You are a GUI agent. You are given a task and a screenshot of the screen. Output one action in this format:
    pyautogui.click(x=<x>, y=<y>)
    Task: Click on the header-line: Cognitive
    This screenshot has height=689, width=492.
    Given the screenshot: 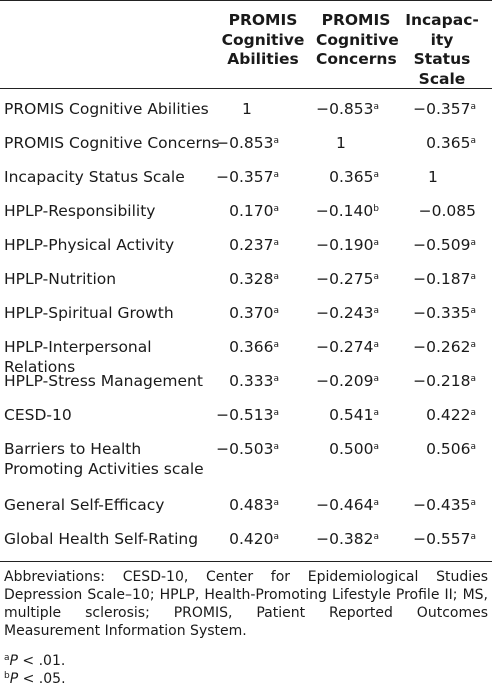 What is the action you would take?
    pyautogui.click(x=357, y=39)
    